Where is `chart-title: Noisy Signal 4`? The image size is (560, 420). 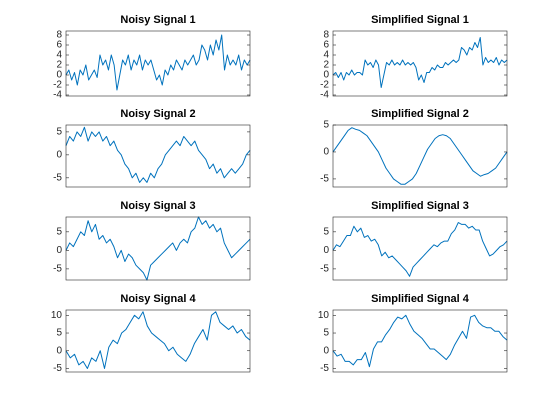 chart-title: Noisy Signal 4 is located at coordinates (158, 299).